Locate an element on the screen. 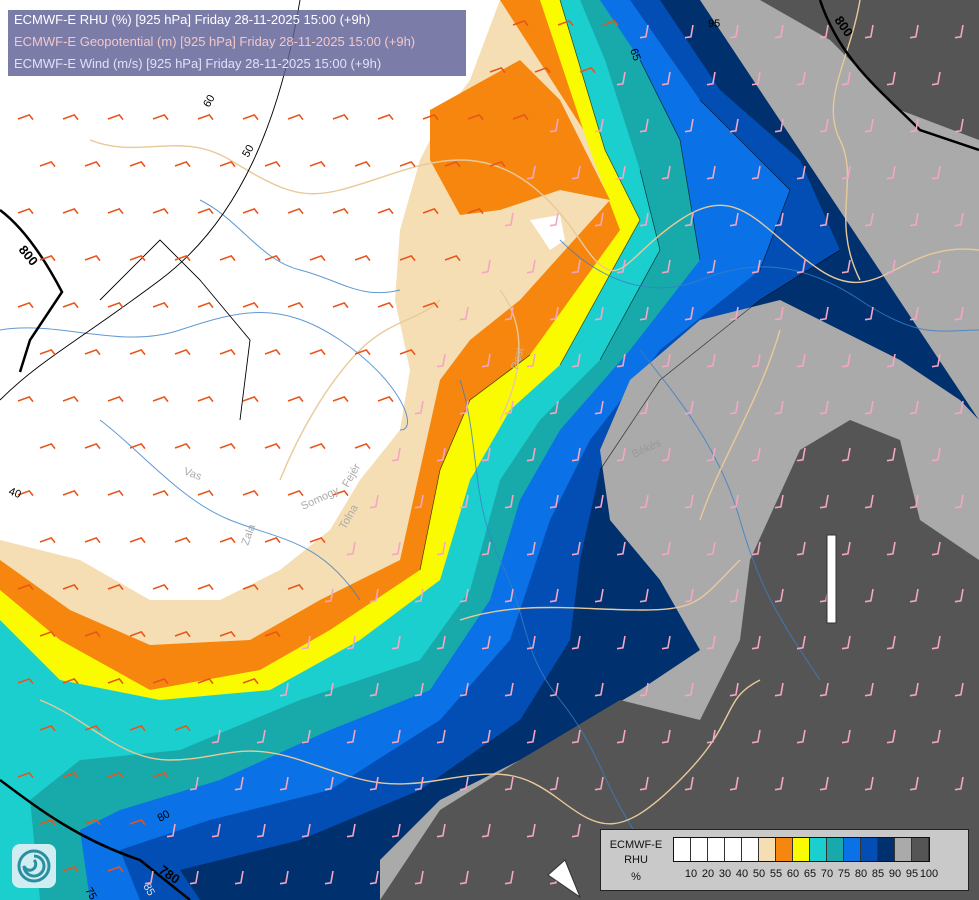 This screenshot has height=900, width=979. rhu-orange-patch is located at coordinates (520, 137).